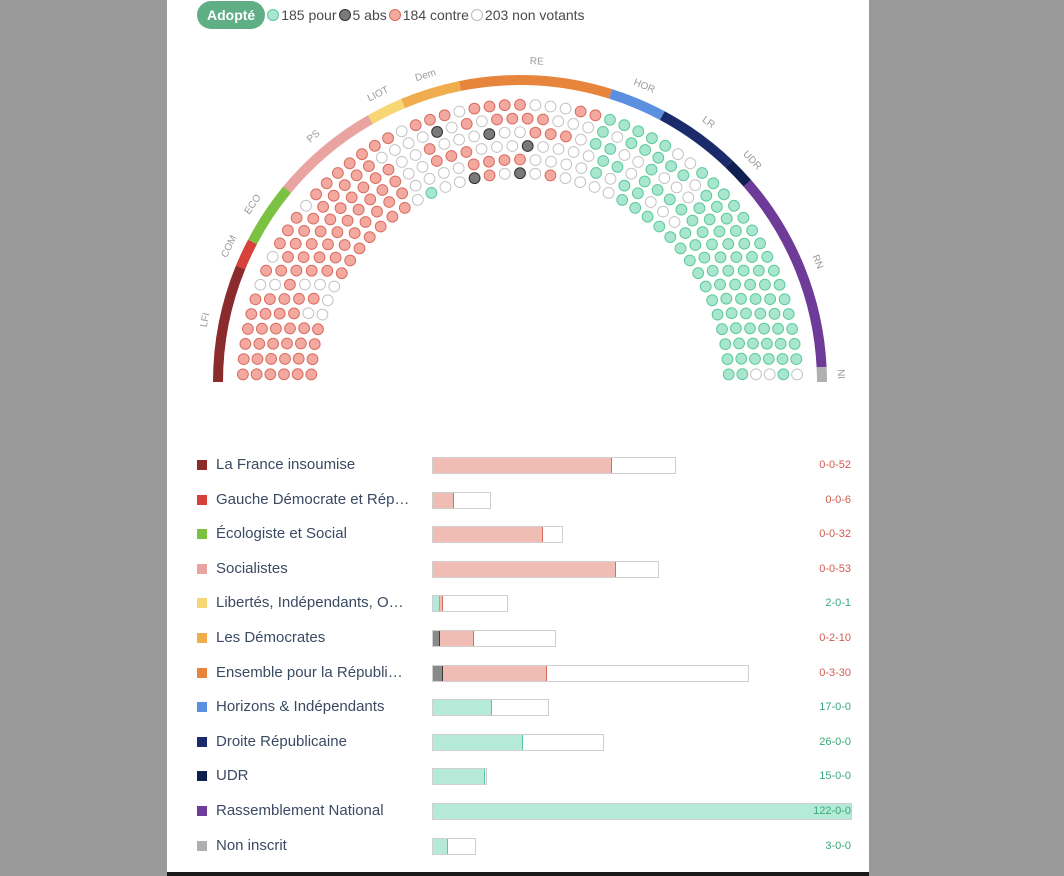  Describe the element at coordinates (518, 570) in the screenshot. I see `group-row: Socialistes 0-0-53` at that location.